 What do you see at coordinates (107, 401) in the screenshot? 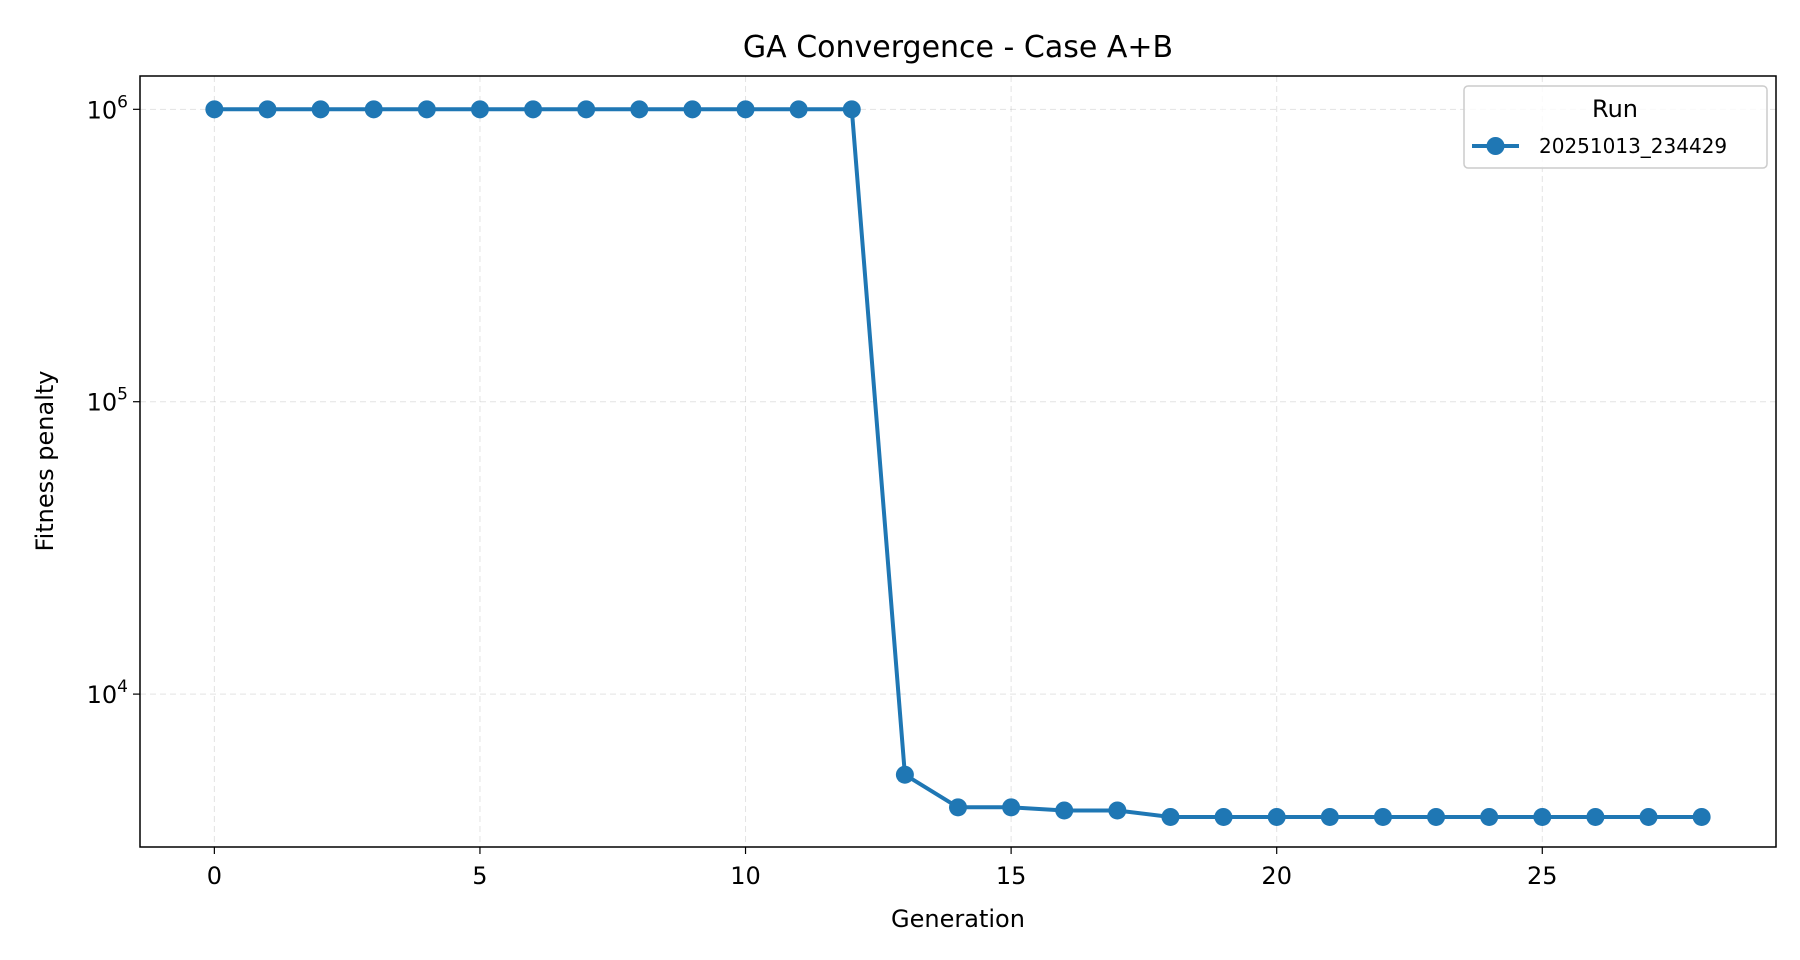
I see `y-tick-label: 10⁵` at bounding box center [107, 401].